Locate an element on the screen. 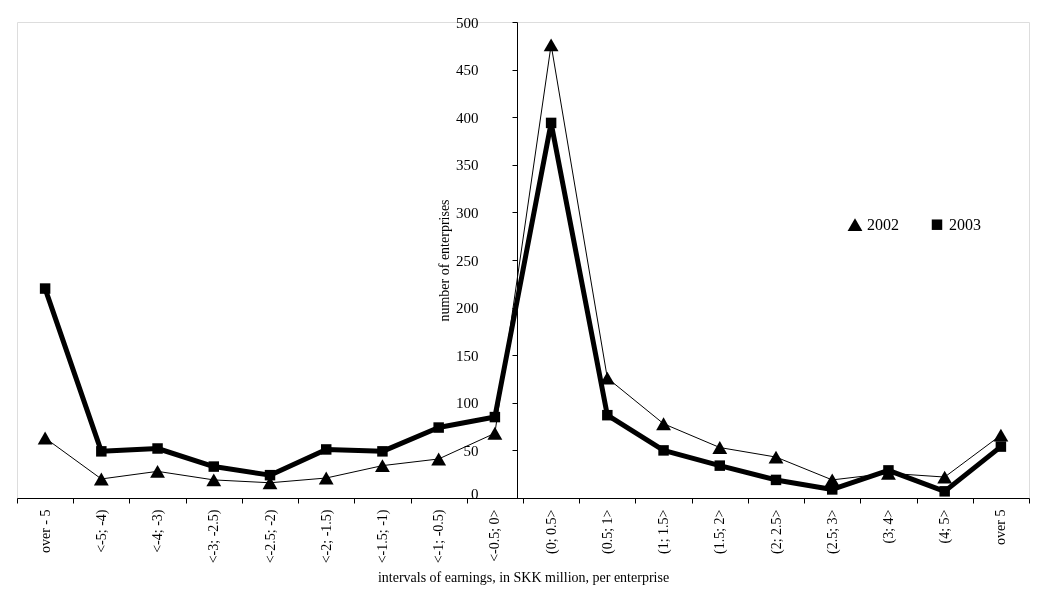  x-tick-label: <-1.5; -1) is located at coordinates (382, 536).